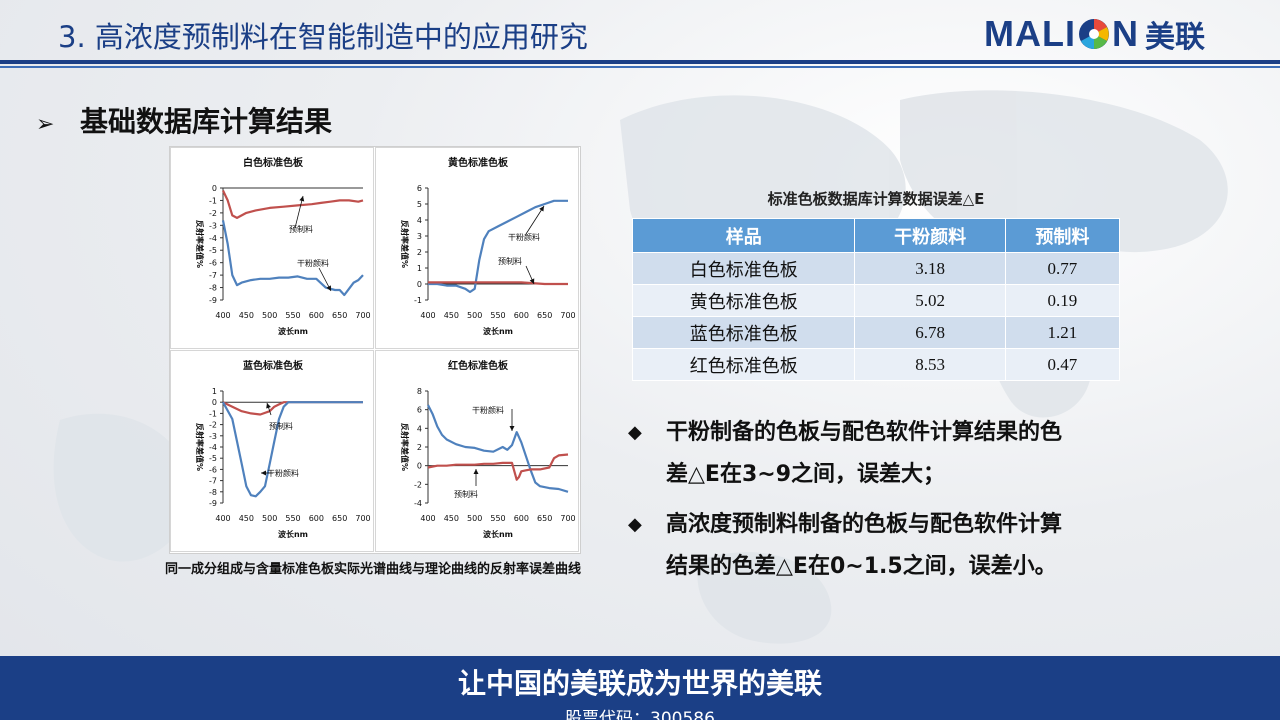 The height and width of the screenshot is (720, 1280). What do you see at coordinates (640, 62) in the screenshot?
I see `header-rule` at bounding box center [640, 62].